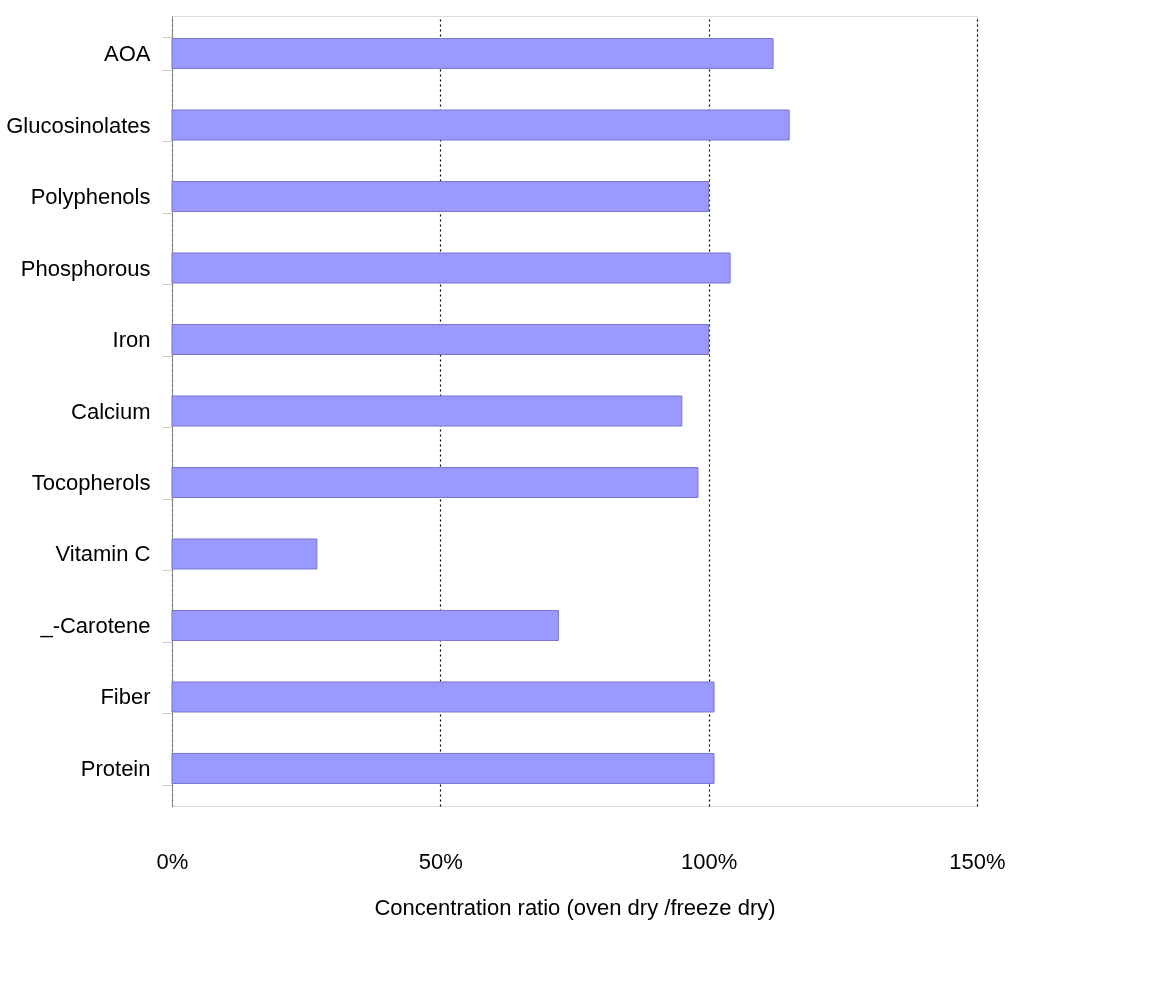 This screenshot has height=990, width=1173. Describe the element at coordinates (85, 268) in the screenshot. I see `y-tick-label: Phosphorous` at that location.